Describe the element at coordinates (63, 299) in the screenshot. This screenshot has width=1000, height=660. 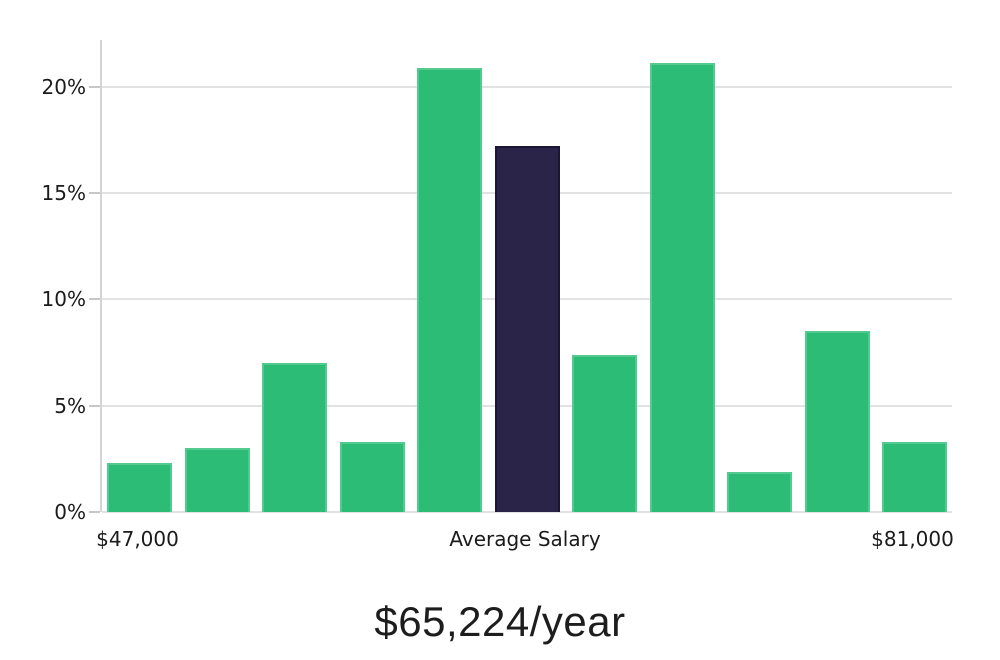
I see `y-axis-label-10: 10%` at that location.